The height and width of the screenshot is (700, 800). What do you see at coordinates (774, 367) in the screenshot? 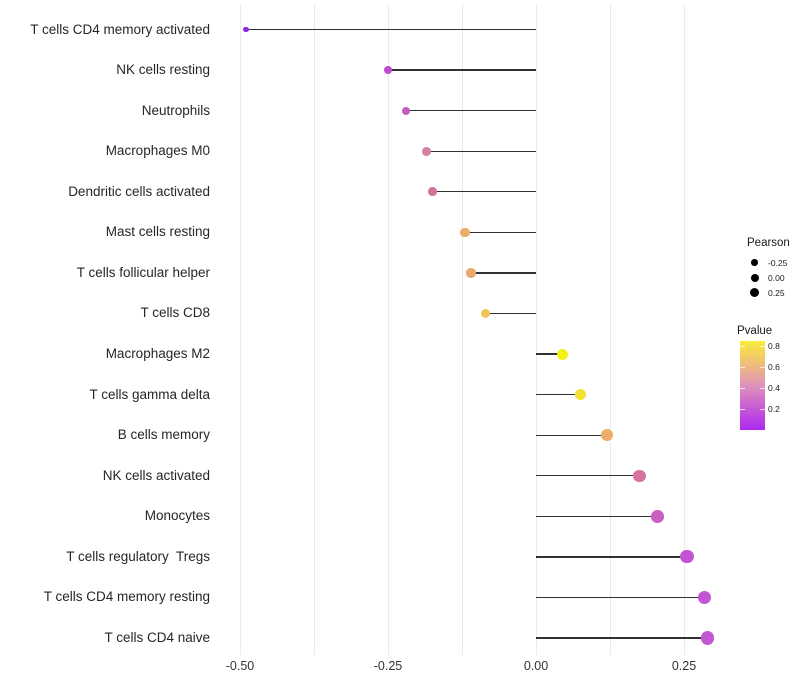
I see `pvalue-tick-label: 0.6` at bounding box center [774, 367].